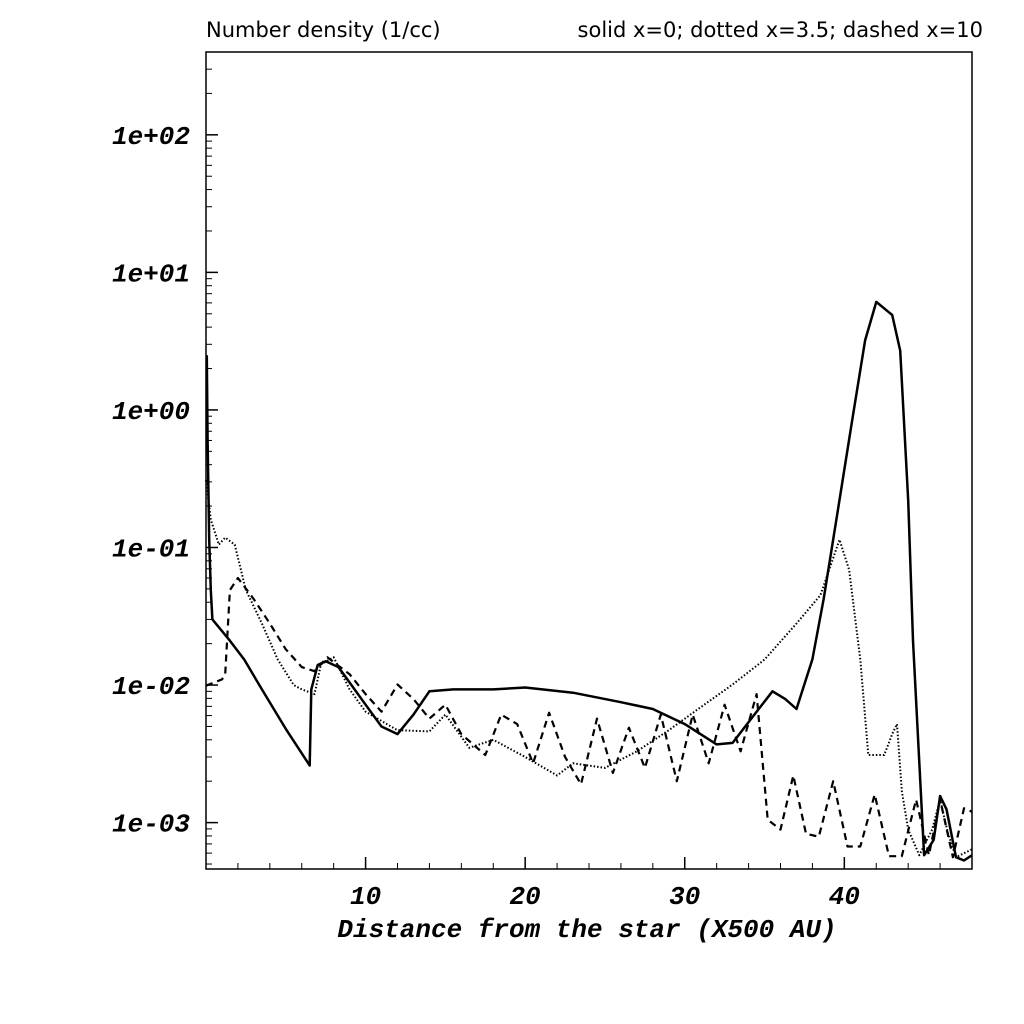 This screenshot has width=1024, height=1024. I want to click on x-tick-label: 10, so click(365, 897).